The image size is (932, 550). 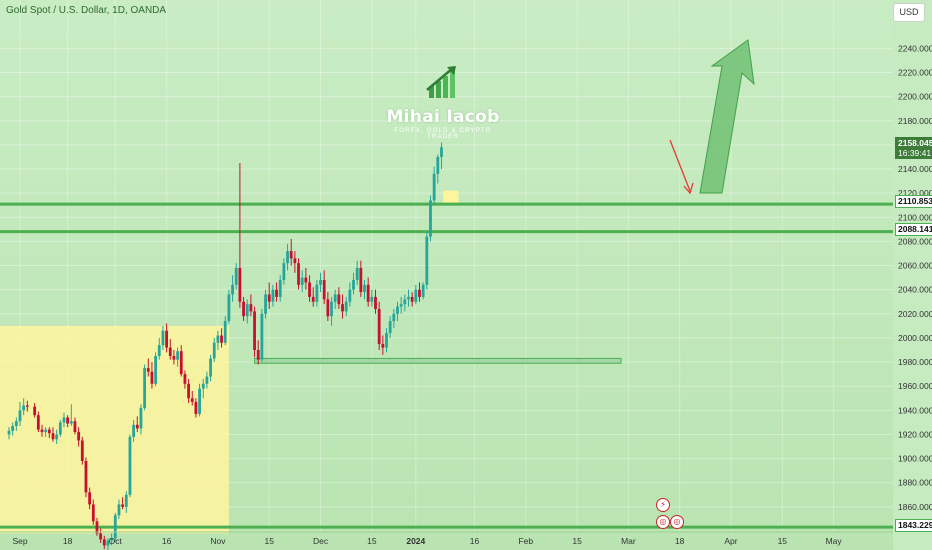 I want to click on y-tick-label: 2040.000, so click(x=915, y=290).